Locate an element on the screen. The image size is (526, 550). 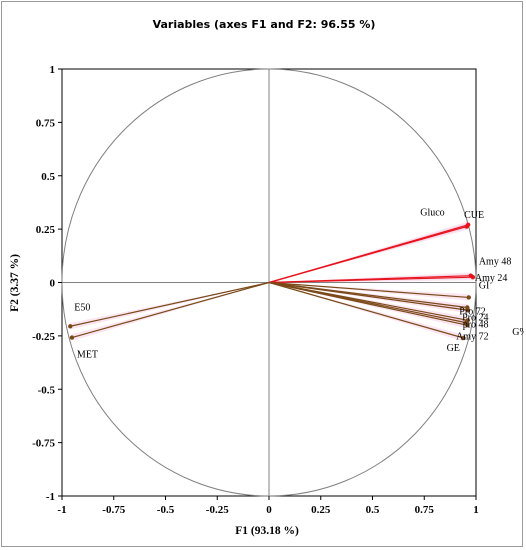
y-tick-label: -0.75 is located at coordinates (43, 444).